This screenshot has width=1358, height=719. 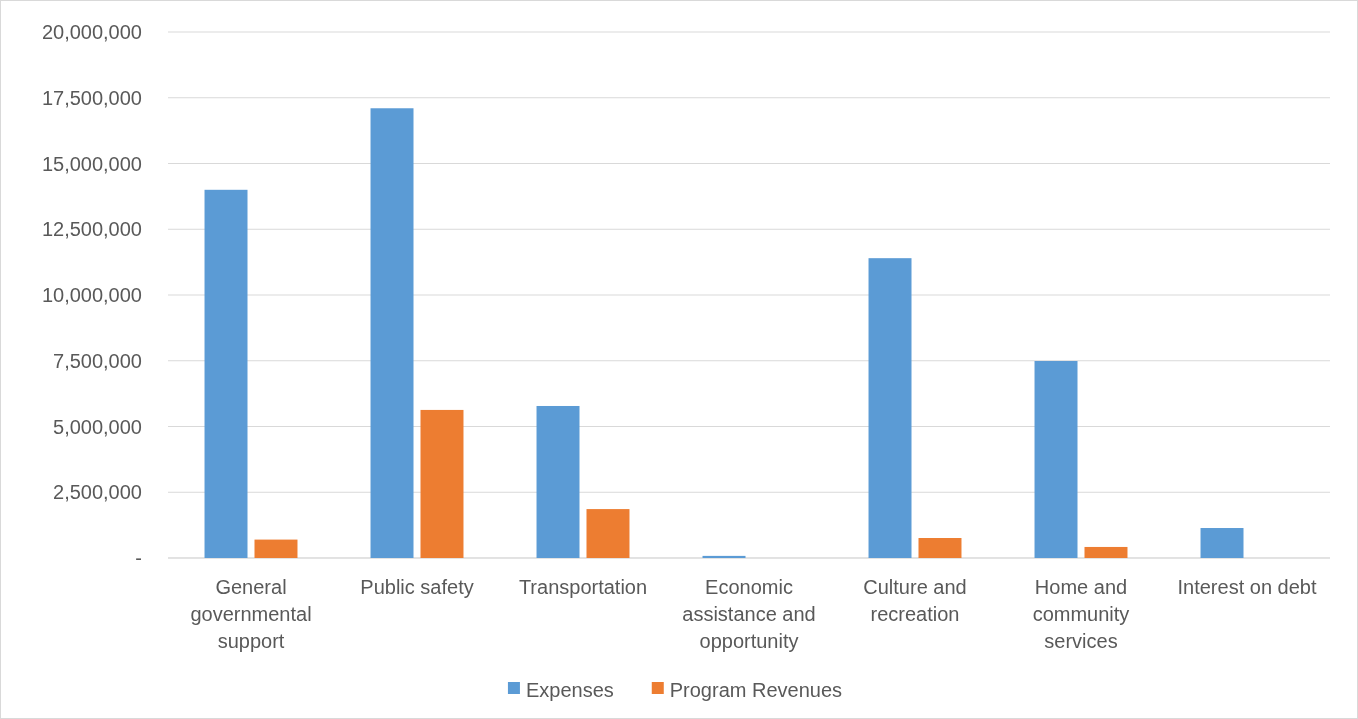 I want to click on x-tick-label: Transportation, so click(x=583, y=587).